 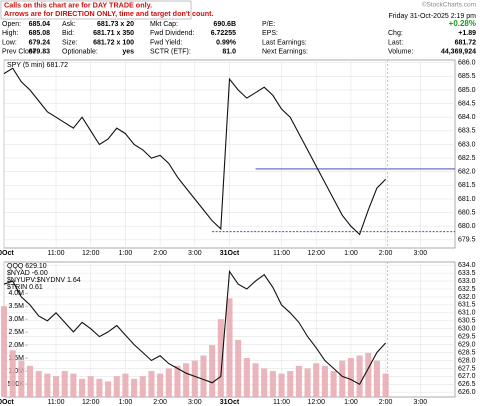 What do you see at coordinates (467, 392) in the screenshot?
I see `y-tick-label: 626.0` at bounding box center [467, 392].